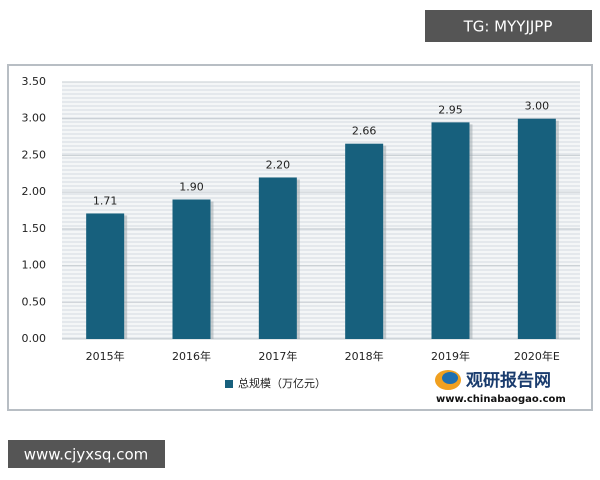  What do you see at coordinates (34, 301) in the screenshot?
I see `y-tick-label: 0.50` at bounding box center [34, 301].